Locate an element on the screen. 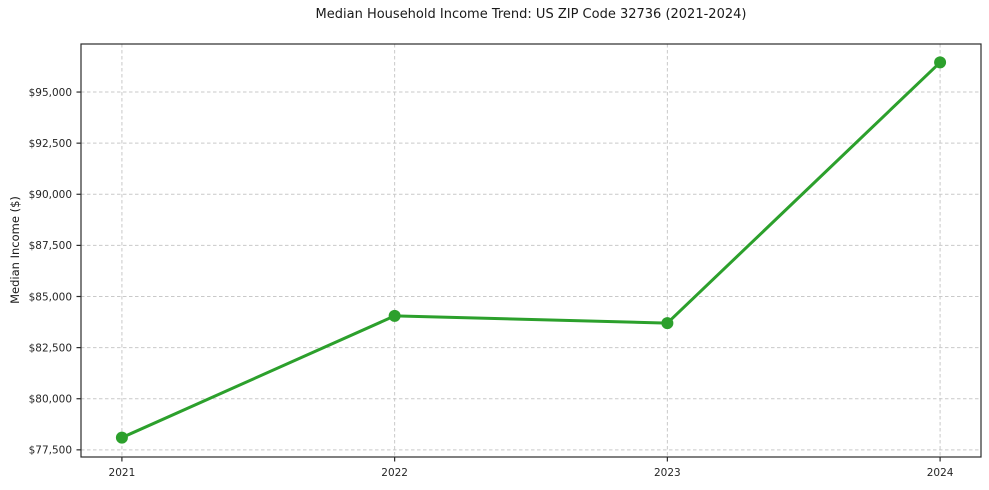 Image resolution: width=989 pixels, height=490 pixels. y-tick-label: $85,000 is located at coordinates (50, 297).